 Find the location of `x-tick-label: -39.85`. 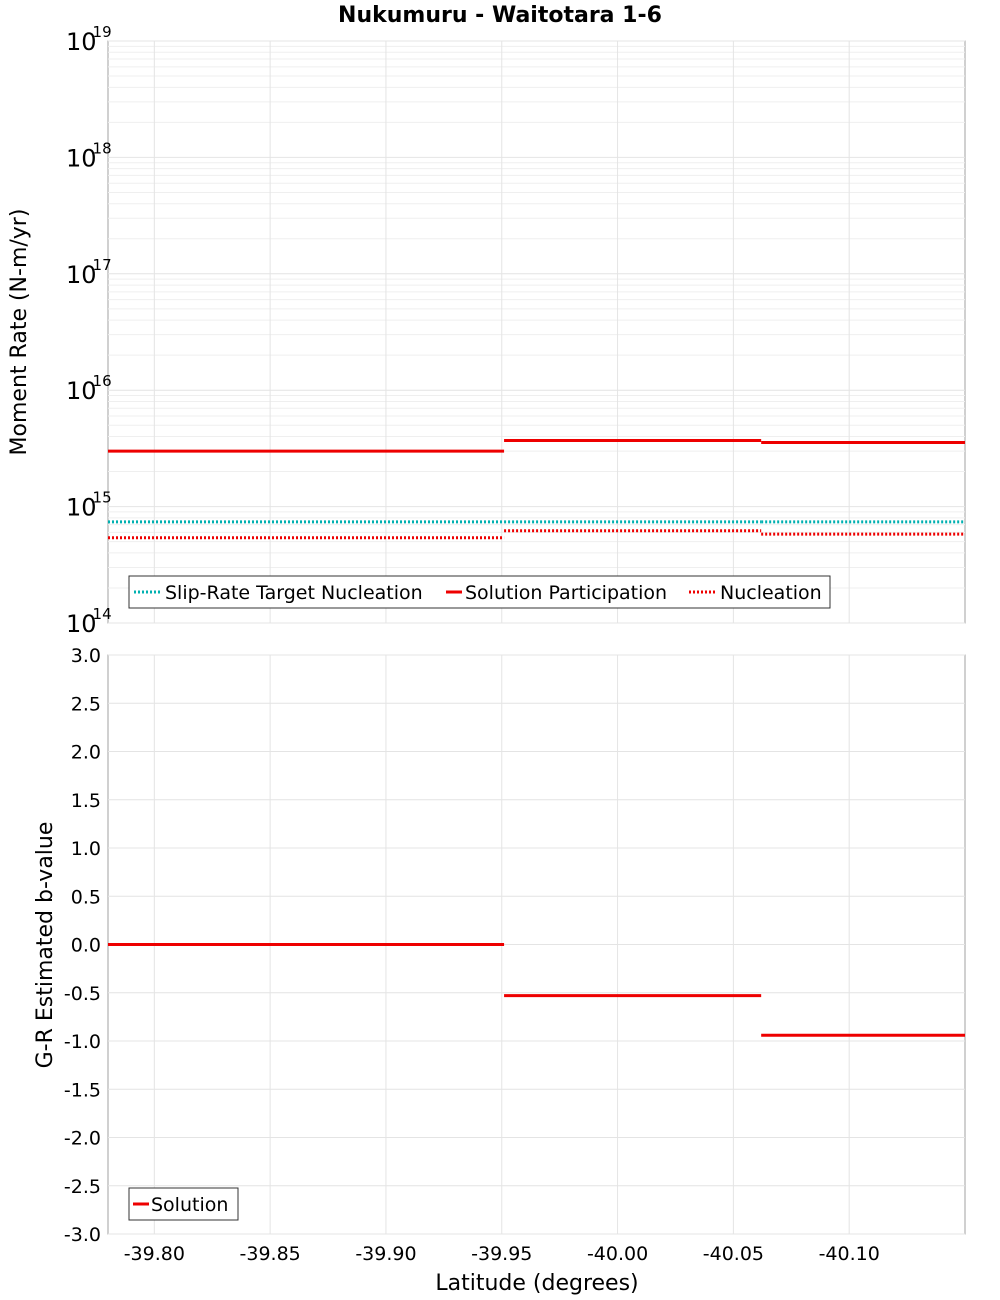

x-tick-label: -39.85 is located at coordinates (270, 1254).